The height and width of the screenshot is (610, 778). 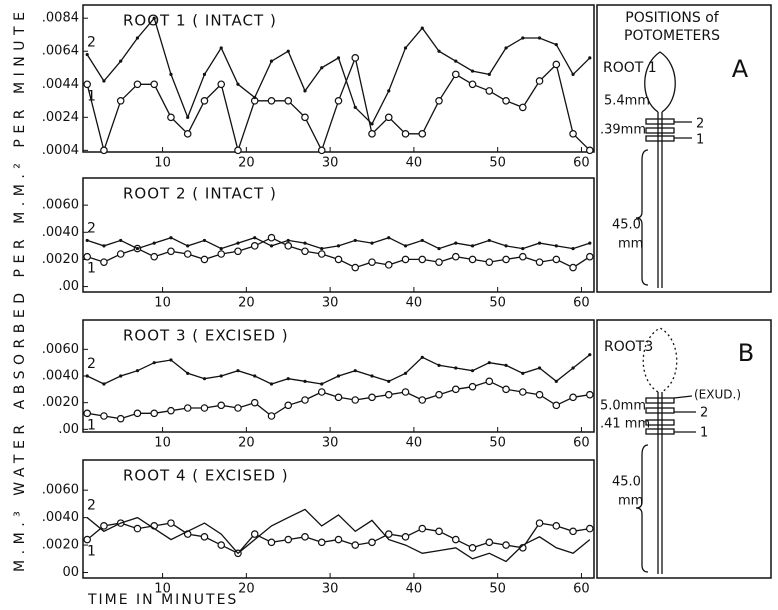 I want to click on diagram-heading: POTOMETERS, so click(x=672, y=36).